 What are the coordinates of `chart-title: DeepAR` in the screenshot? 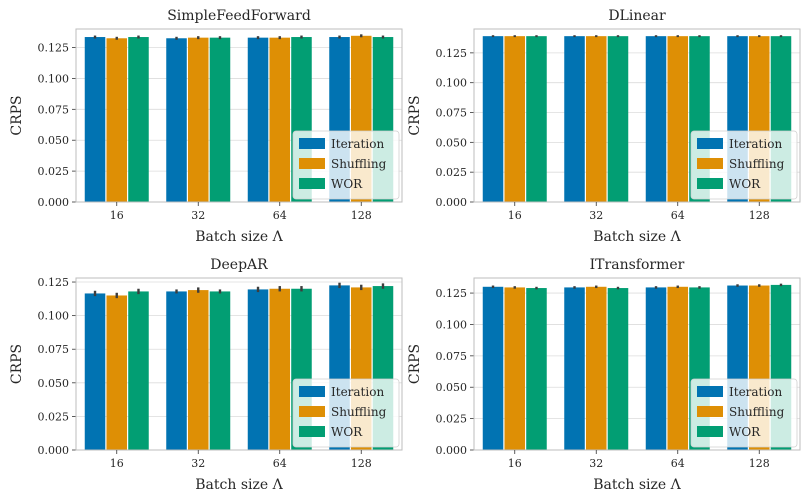 It's located at (239, 265).